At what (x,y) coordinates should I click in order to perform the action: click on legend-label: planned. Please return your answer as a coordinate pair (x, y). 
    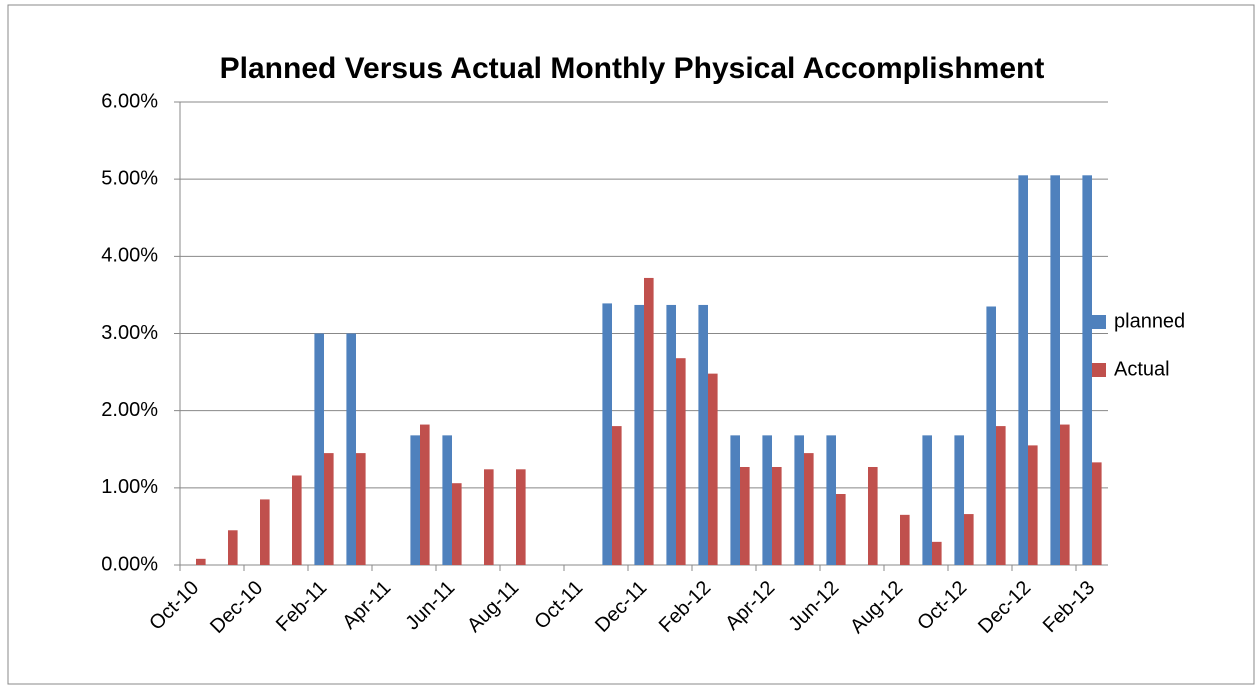
    Looking at the image, I should click on (1149, 321).